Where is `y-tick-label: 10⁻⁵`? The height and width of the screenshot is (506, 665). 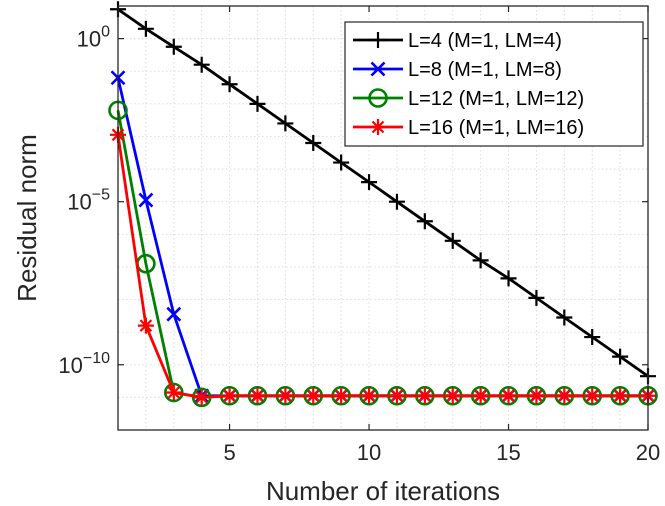
y-tick-label: 10⁻⁵ is located at coordinates (88, 201).